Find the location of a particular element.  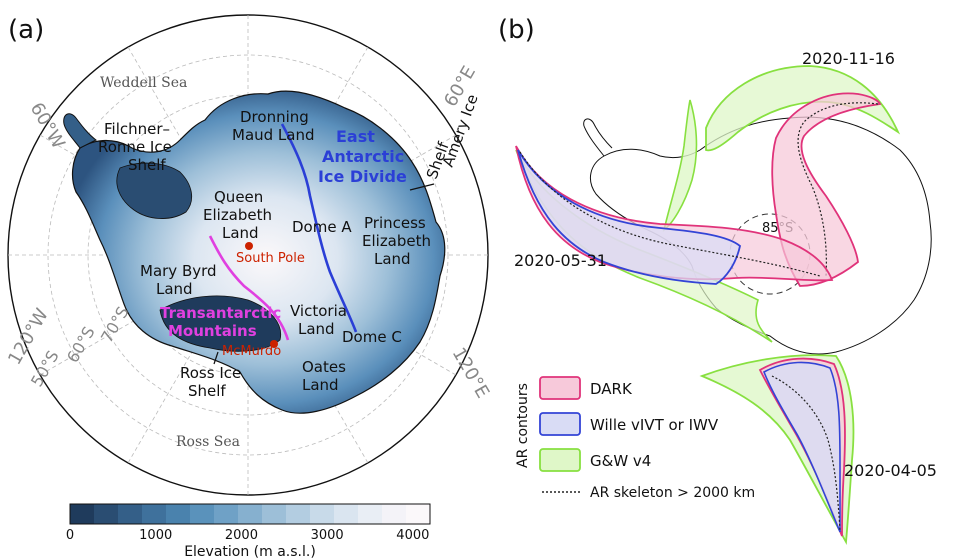

amery-leader-line is located at coordinates (422, 187).